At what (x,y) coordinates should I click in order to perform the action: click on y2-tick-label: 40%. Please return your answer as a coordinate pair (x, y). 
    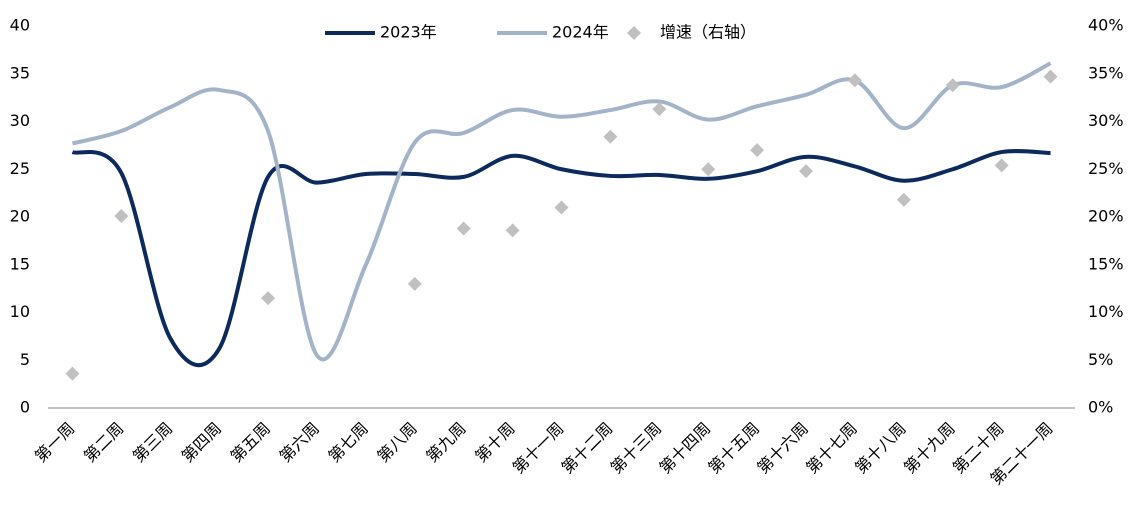
    Looking at the image, I should click on (1106, 25).